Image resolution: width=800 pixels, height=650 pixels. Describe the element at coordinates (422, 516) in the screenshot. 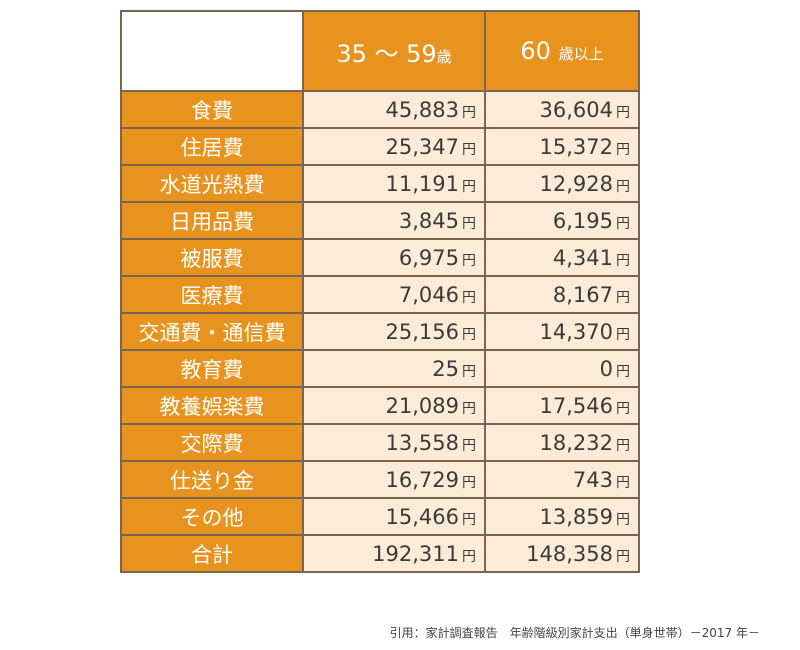

I see `amount: 15,466` at that location.